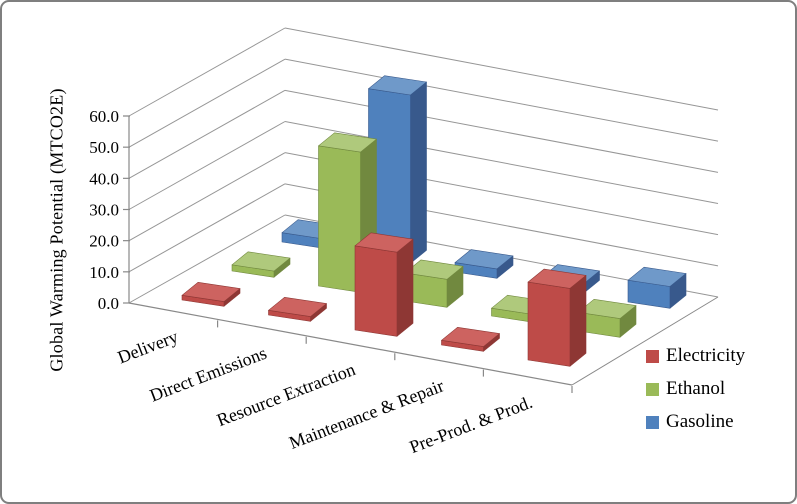 This screenshot has height=504, width=797. I want to click on floor-right-edge, so click(645, 341).